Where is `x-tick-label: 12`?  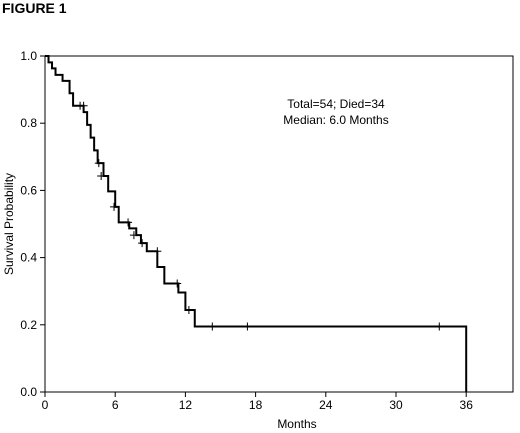 x-tick-label: 12 is located at coordinates (186, 405).